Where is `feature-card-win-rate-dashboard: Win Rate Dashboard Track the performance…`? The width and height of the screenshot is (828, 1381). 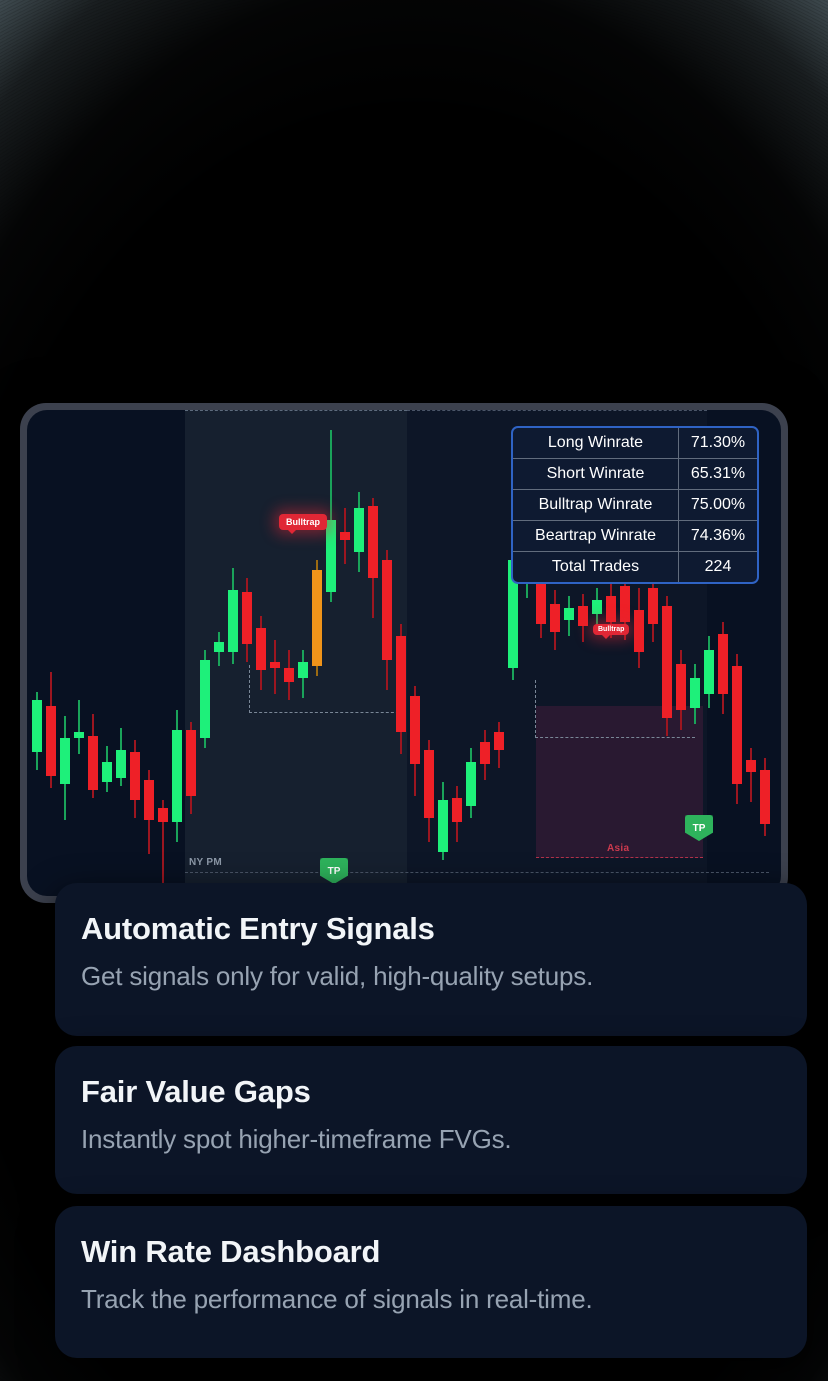
feature-card-win-rate-dashboard: Win Rate Dashboard Track the performance… is located at coordinates (431, 1282).